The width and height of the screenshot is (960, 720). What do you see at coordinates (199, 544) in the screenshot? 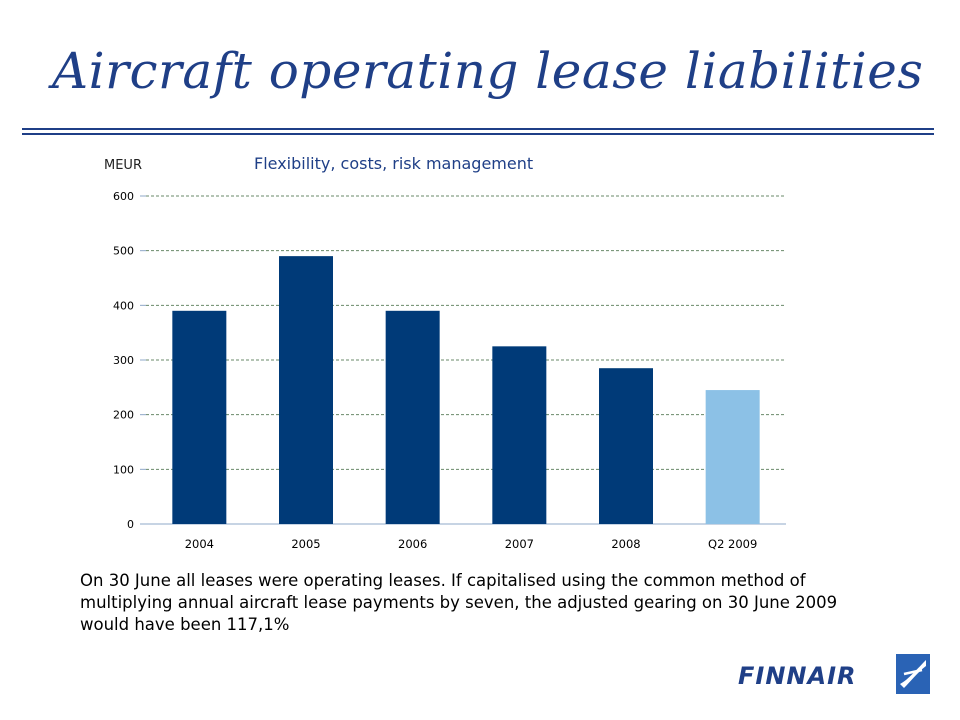
I see `x-tick-label: 2004` at bounding box center [199, 544].